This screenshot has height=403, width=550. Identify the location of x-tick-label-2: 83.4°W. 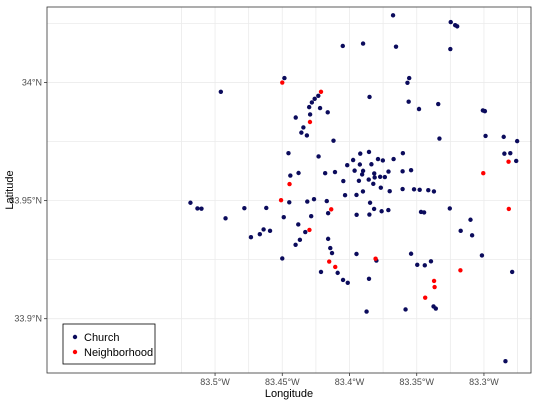
(350, 382).